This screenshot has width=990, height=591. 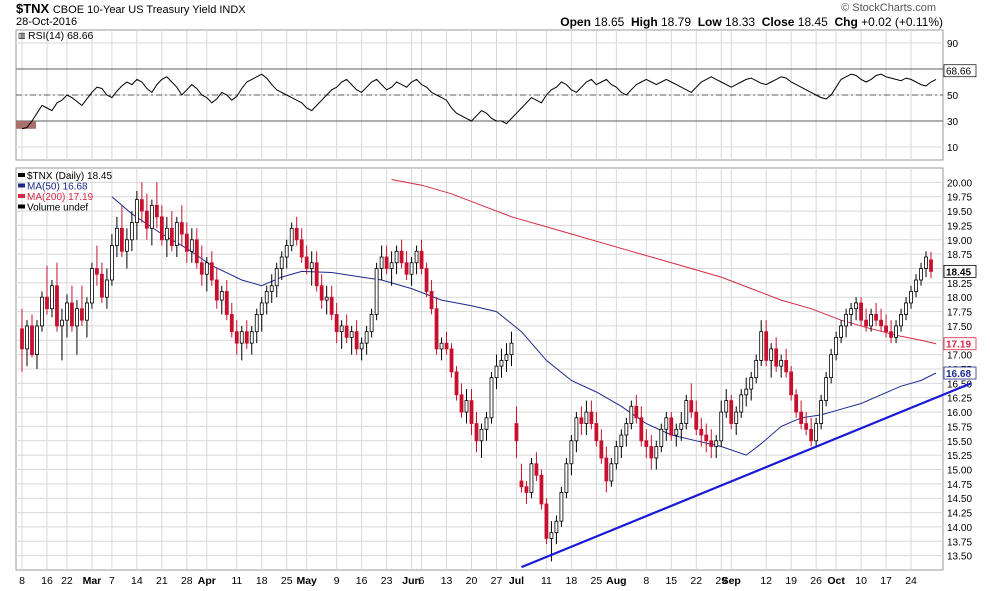 What do you see at coordinates (959, 542) in the screenshot?
I see `price-y-tick-label: 13.75` at bounding box center [959, 542].